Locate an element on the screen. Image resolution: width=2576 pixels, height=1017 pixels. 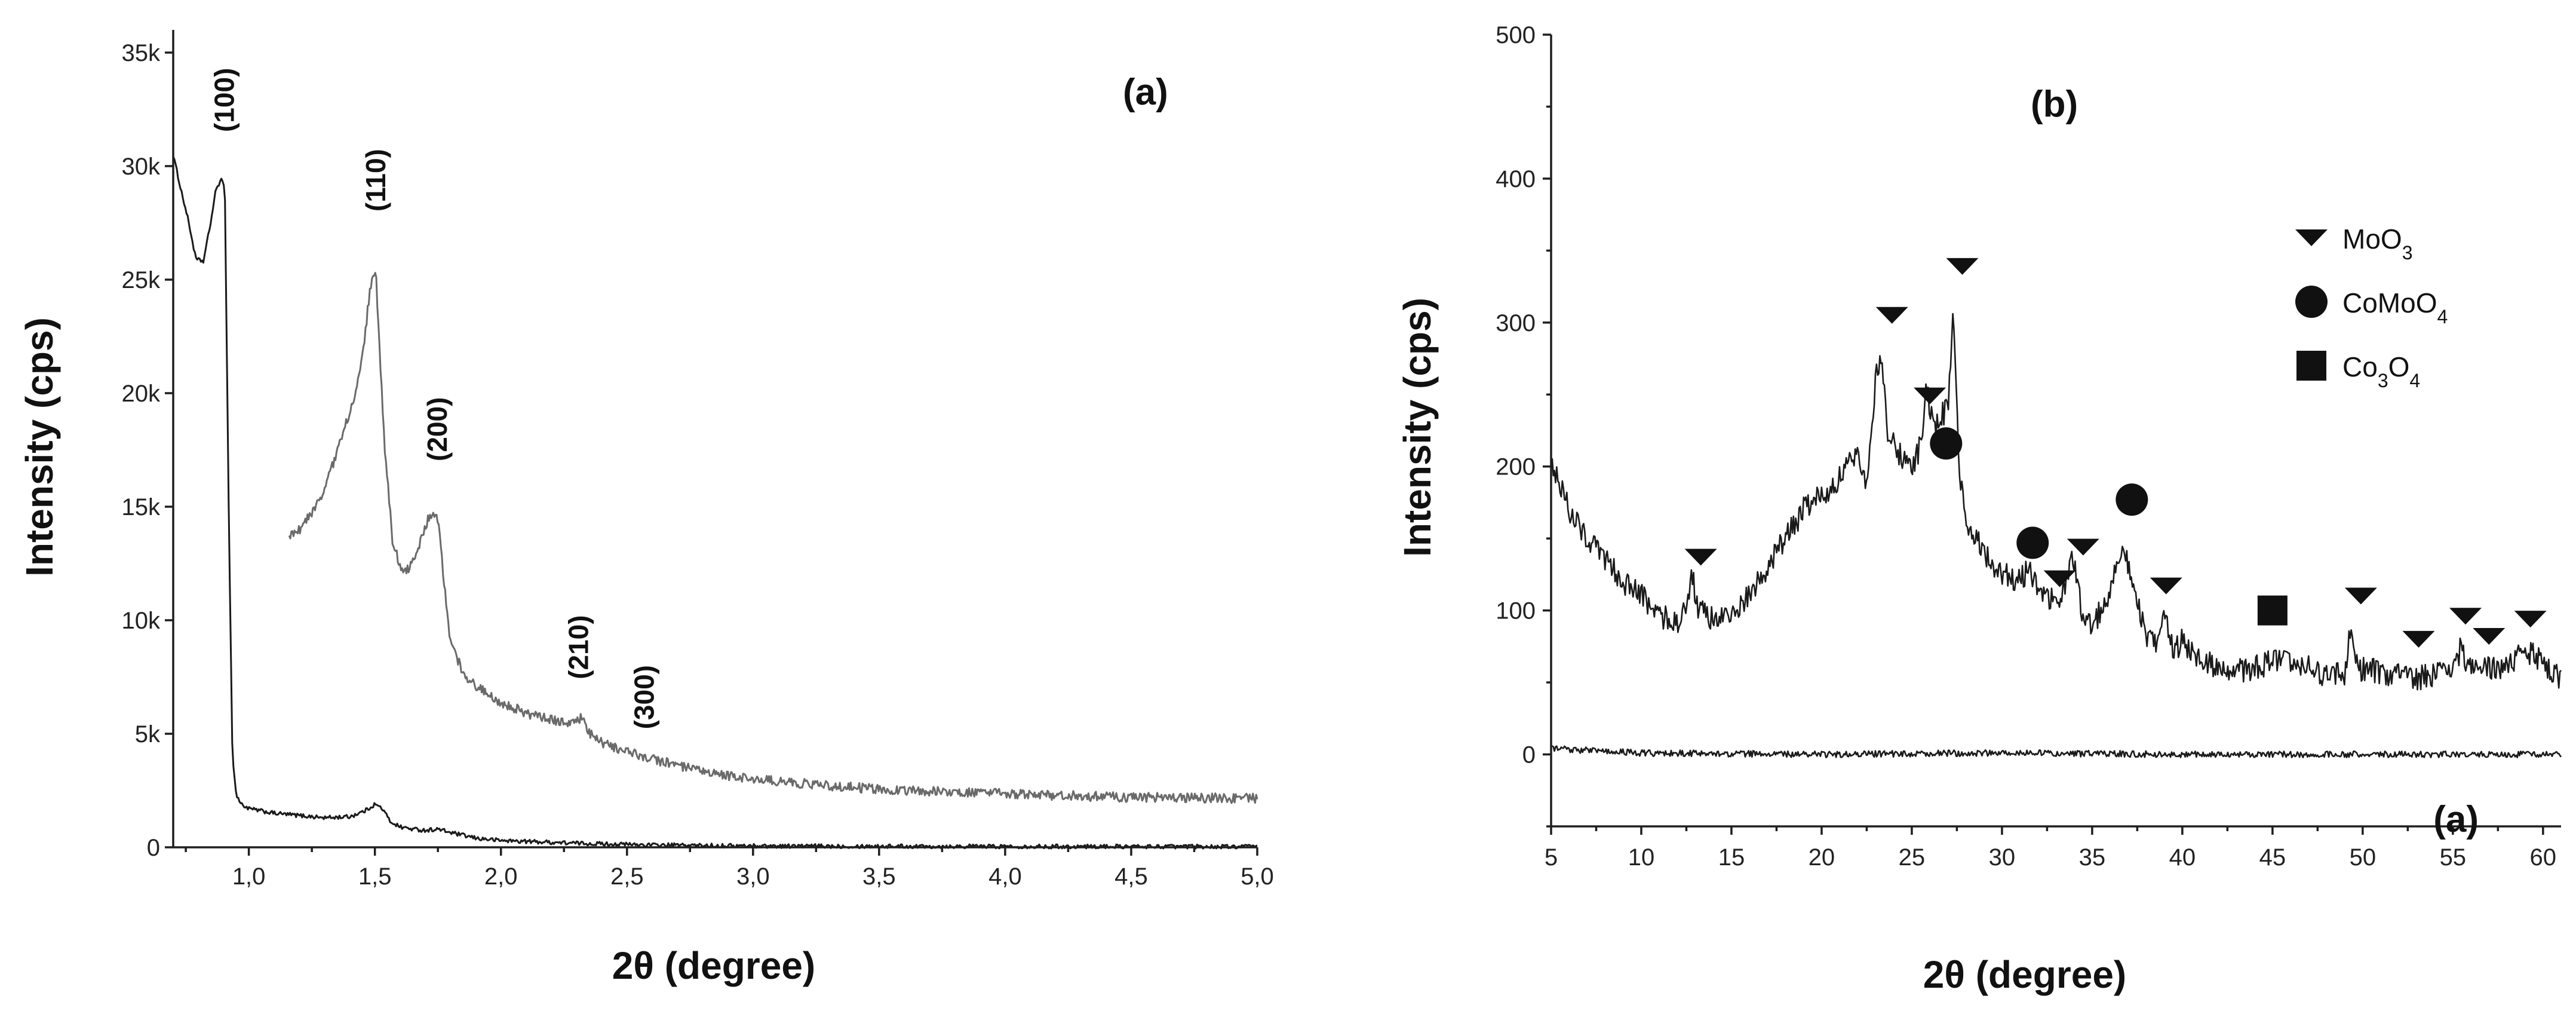
panel-b-x-tick-label: 25 is located at coordinates (1912, 857).